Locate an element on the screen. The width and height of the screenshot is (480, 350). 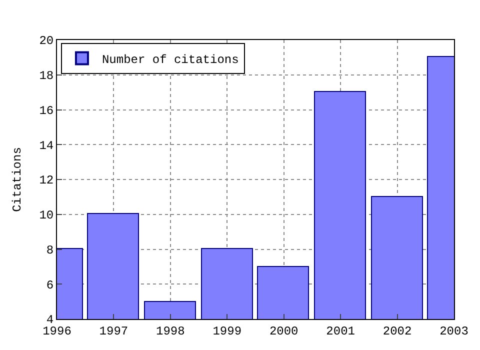
x-tick-label: 1997 is located at coordinates (113, 331).